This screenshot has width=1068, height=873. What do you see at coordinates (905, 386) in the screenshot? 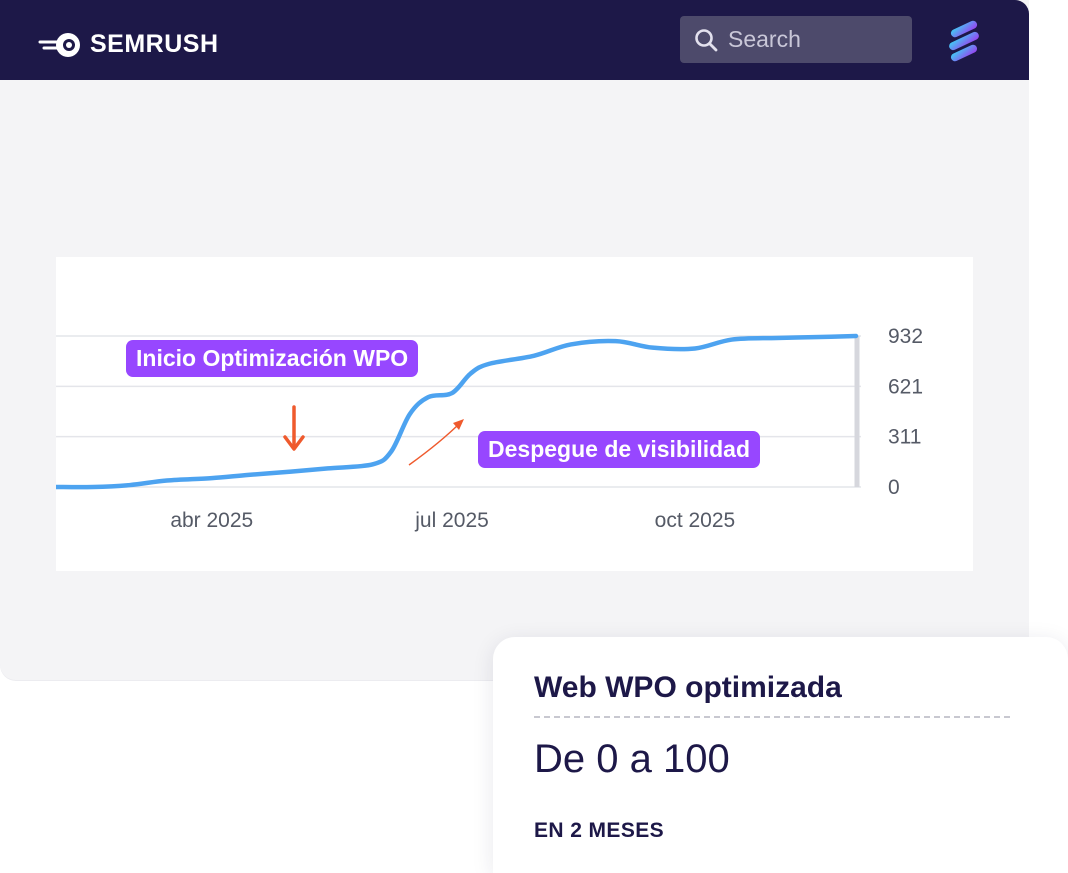
I see `y-tick-label: 621` at bounding box center [905, 386].